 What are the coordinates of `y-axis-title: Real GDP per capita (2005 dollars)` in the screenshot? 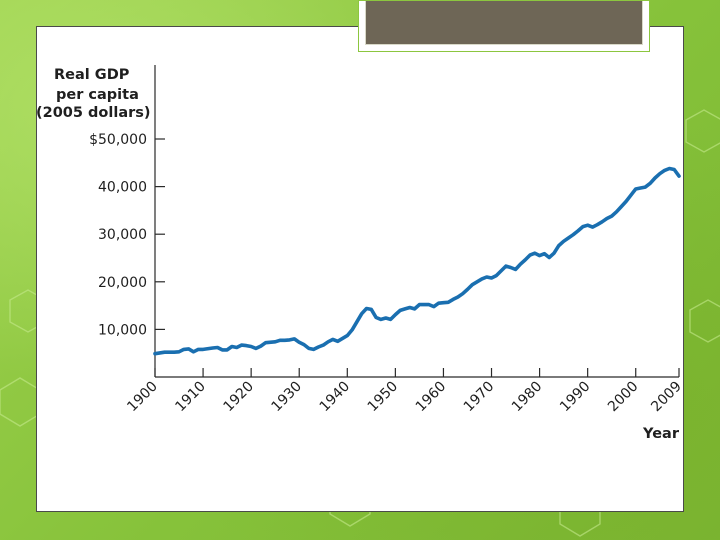 It's located at (93, 94).